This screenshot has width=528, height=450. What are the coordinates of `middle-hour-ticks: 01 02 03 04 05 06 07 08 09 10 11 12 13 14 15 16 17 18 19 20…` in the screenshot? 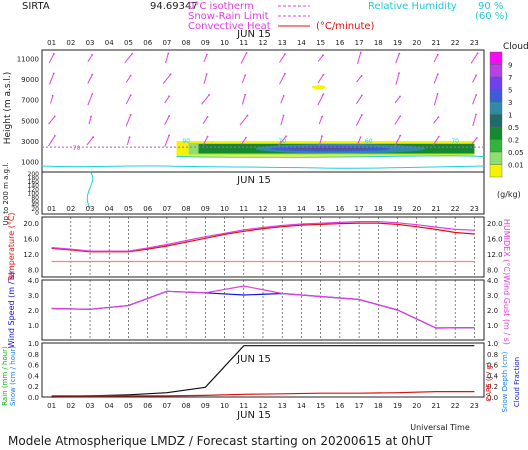 It's located at (263, 209).